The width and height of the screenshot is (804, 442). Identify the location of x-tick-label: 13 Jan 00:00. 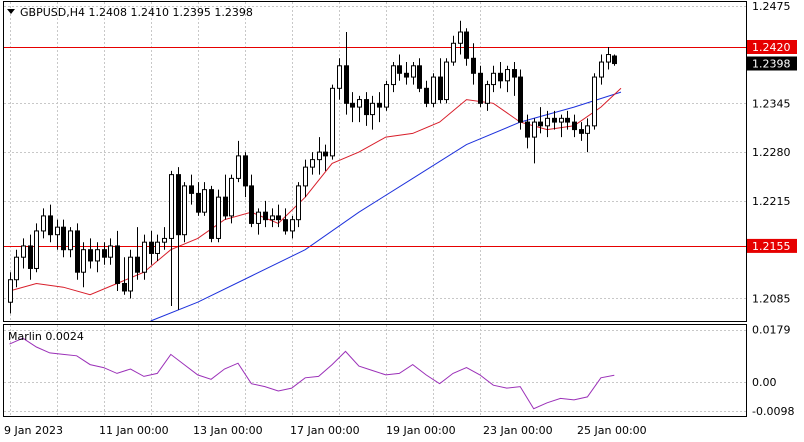
(228, 430).